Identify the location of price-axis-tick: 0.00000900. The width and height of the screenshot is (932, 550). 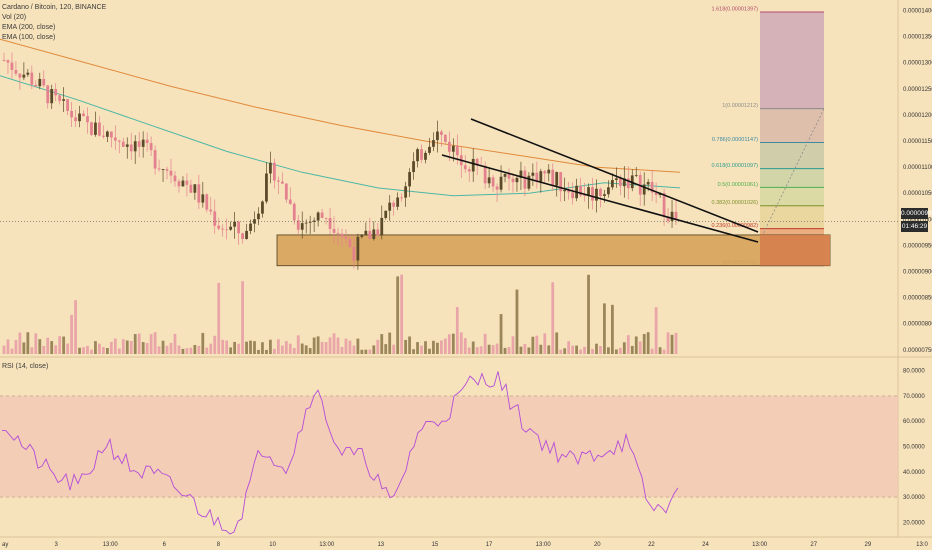
(917, 272).